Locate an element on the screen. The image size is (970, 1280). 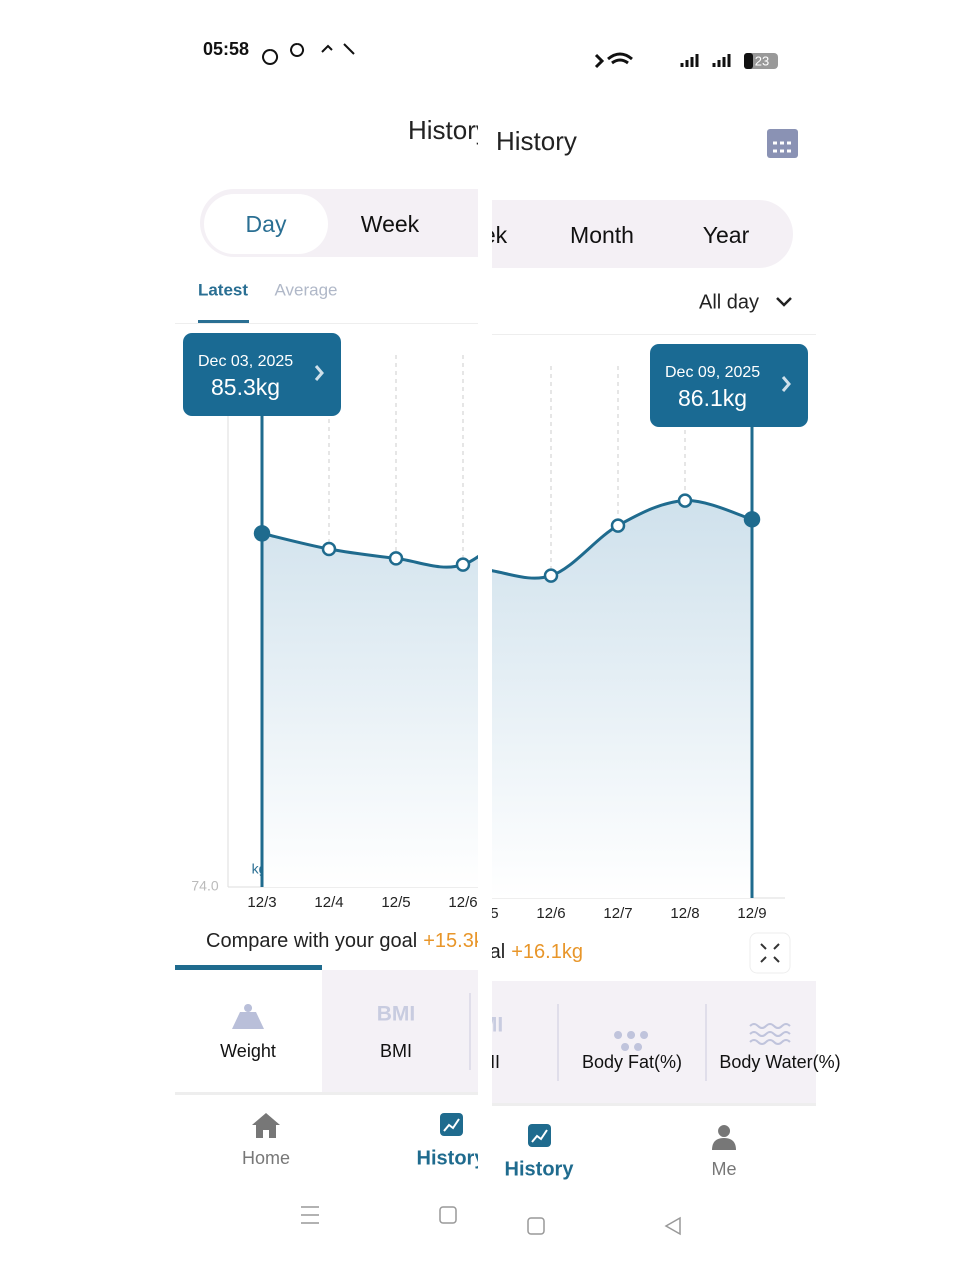
calendar-icon is located at coordinates (694, 132).